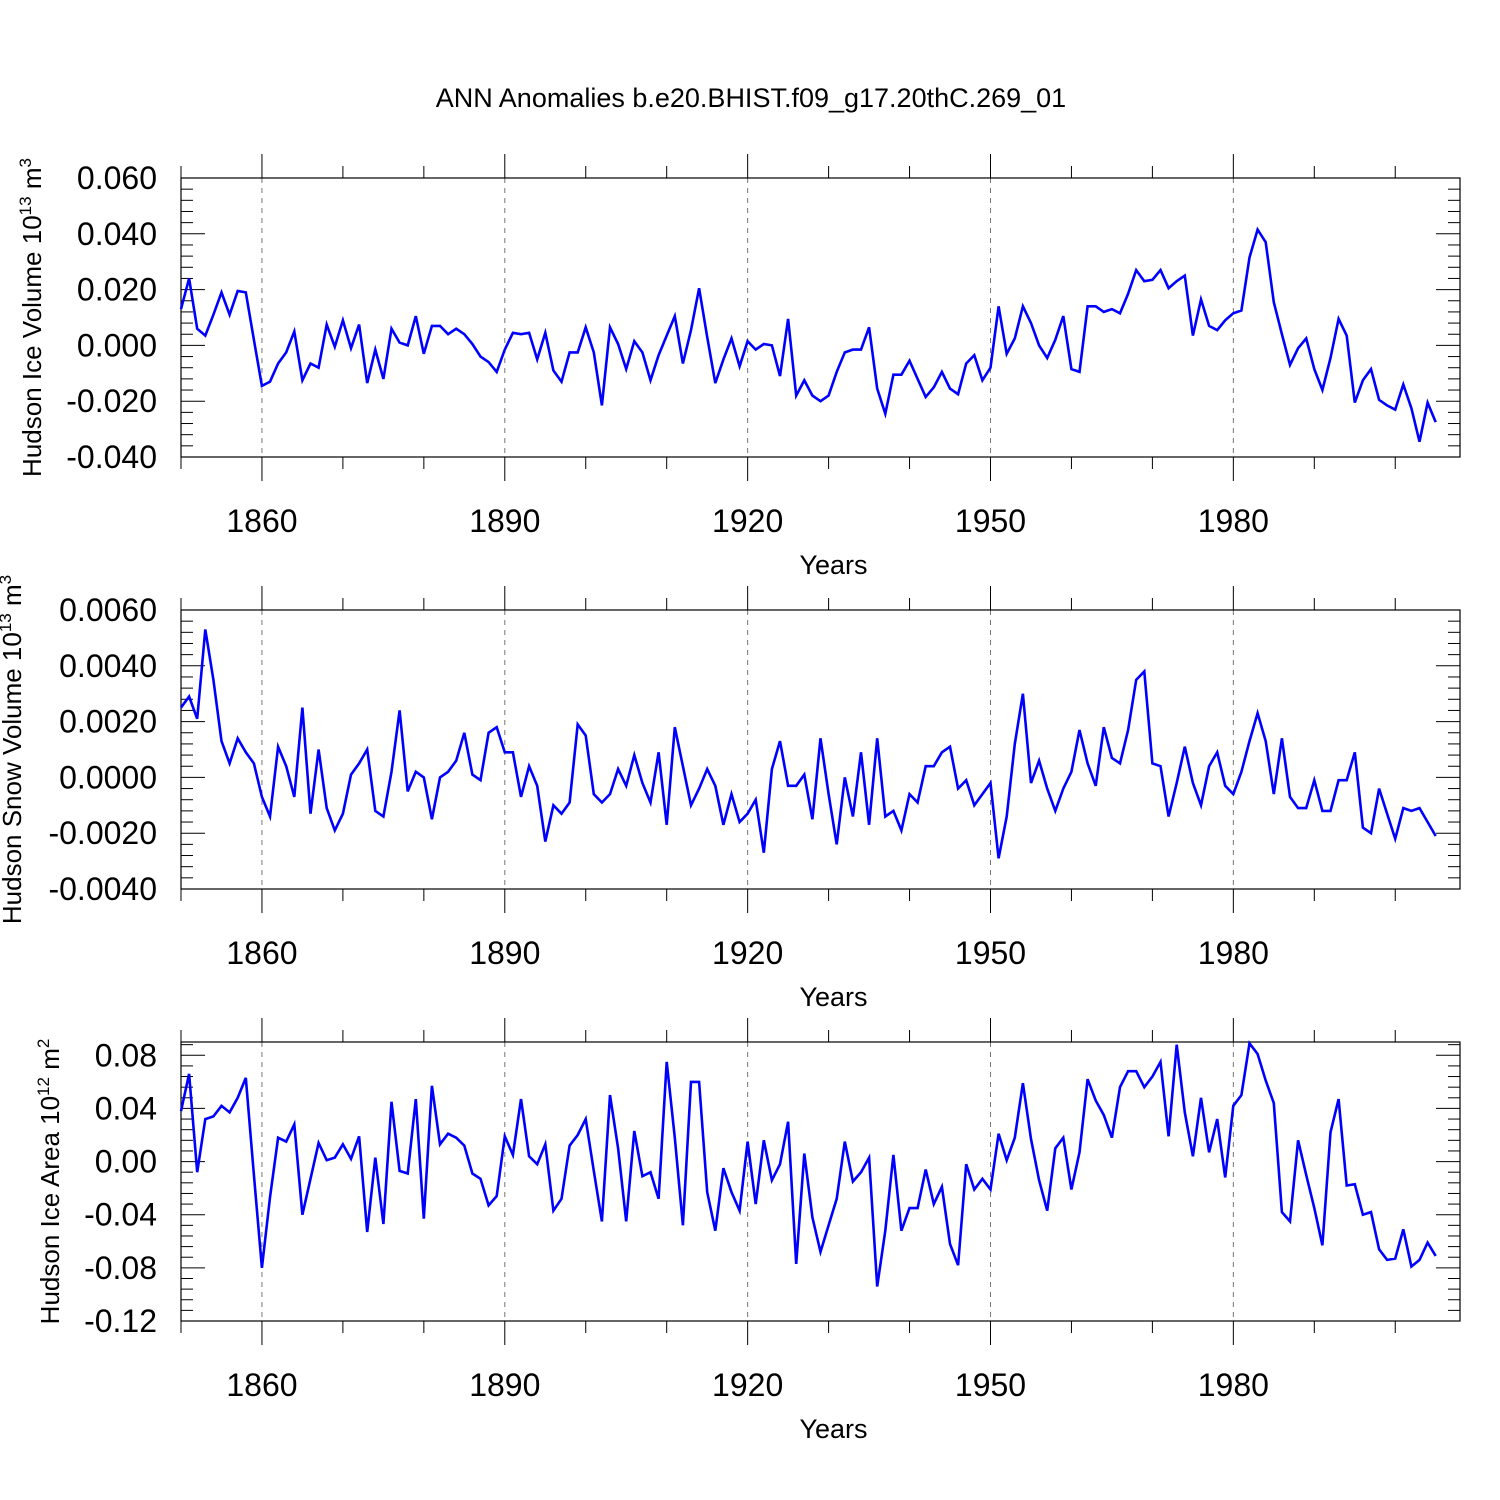 The image size is (1500, 1500). I want to click on y-tick-label: 0.00, so click(126, 1162).